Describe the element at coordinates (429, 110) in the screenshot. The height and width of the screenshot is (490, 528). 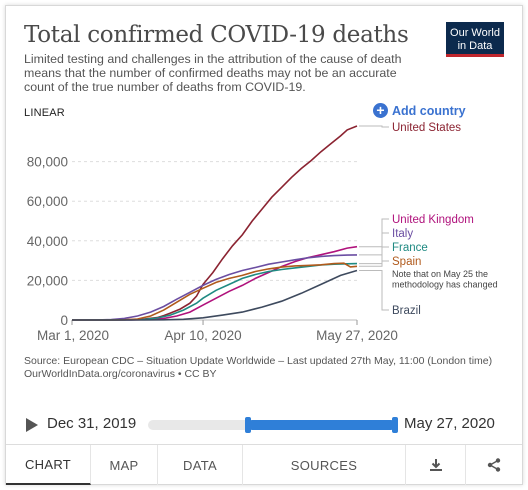
I see `add-country-label: Add country` at that location.